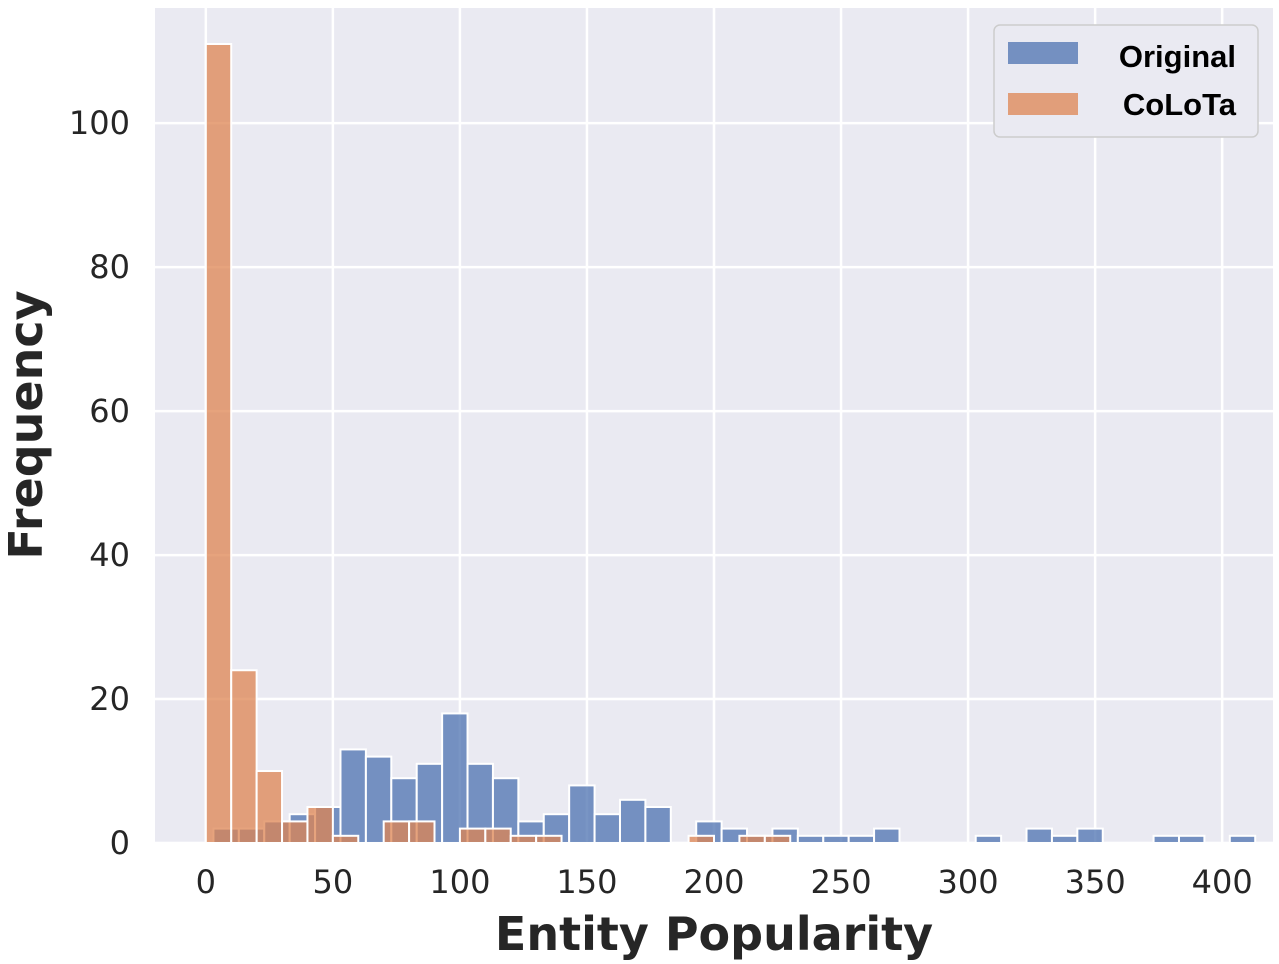  I want to click on y-tick-label: 0, so click(120, 843).